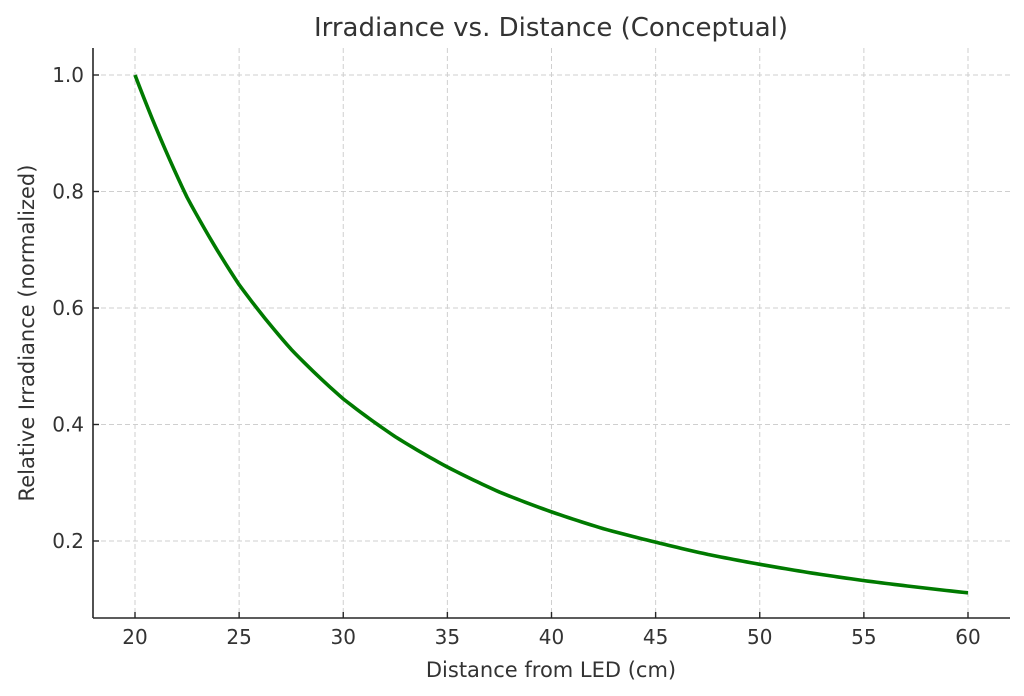 This screenshot has width=1024, height=696. I want to click on x-tick-label: 25, so click(238, 637).